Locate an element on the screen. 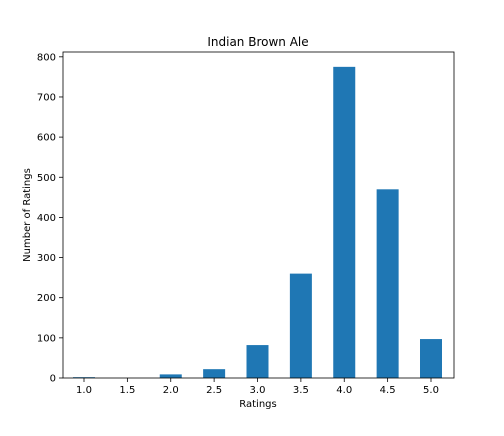  x-tick-label: 4.5 is located at coordinates (388, 390).